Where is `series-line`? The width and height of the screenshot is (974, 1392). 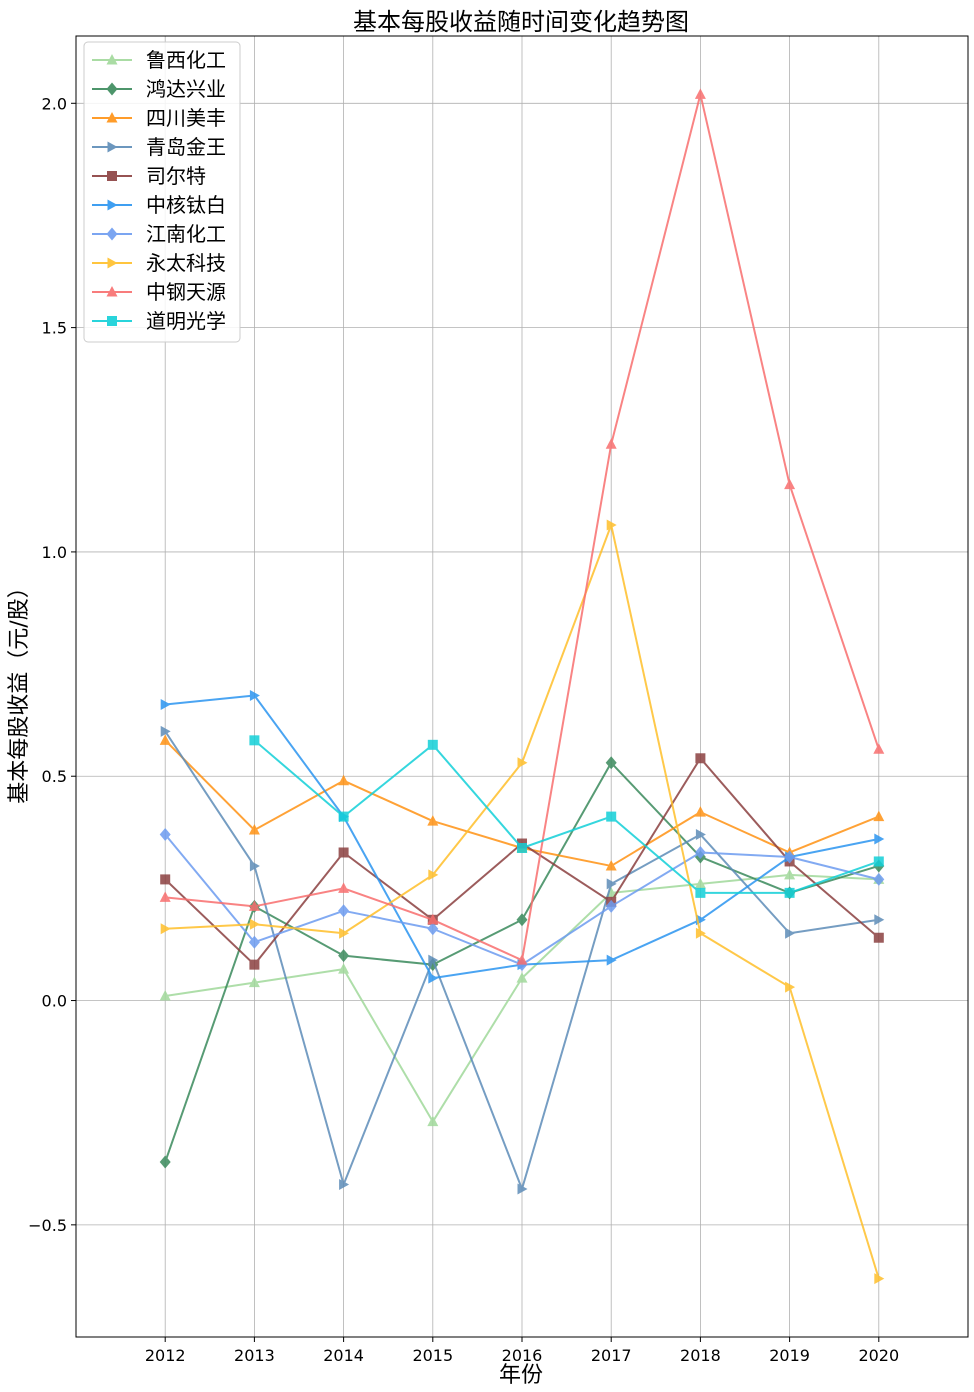 series-line is located at coordinates (566, 816).